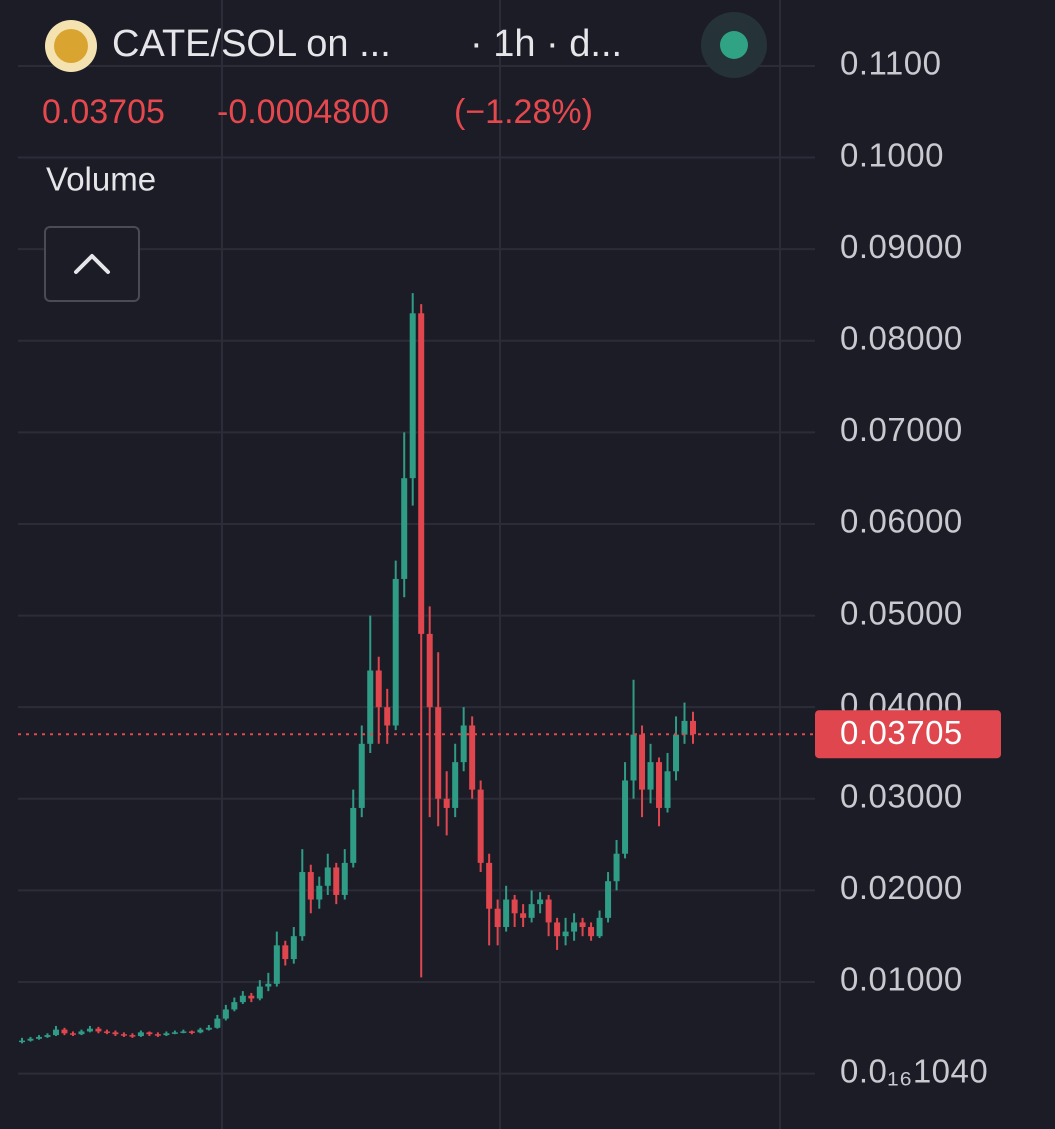 This screenshot has width=1055, height=1129. Describe the element at coordinates (901, 795) in the screenshot. I see `y-tick-label: 0.03000` at that location.